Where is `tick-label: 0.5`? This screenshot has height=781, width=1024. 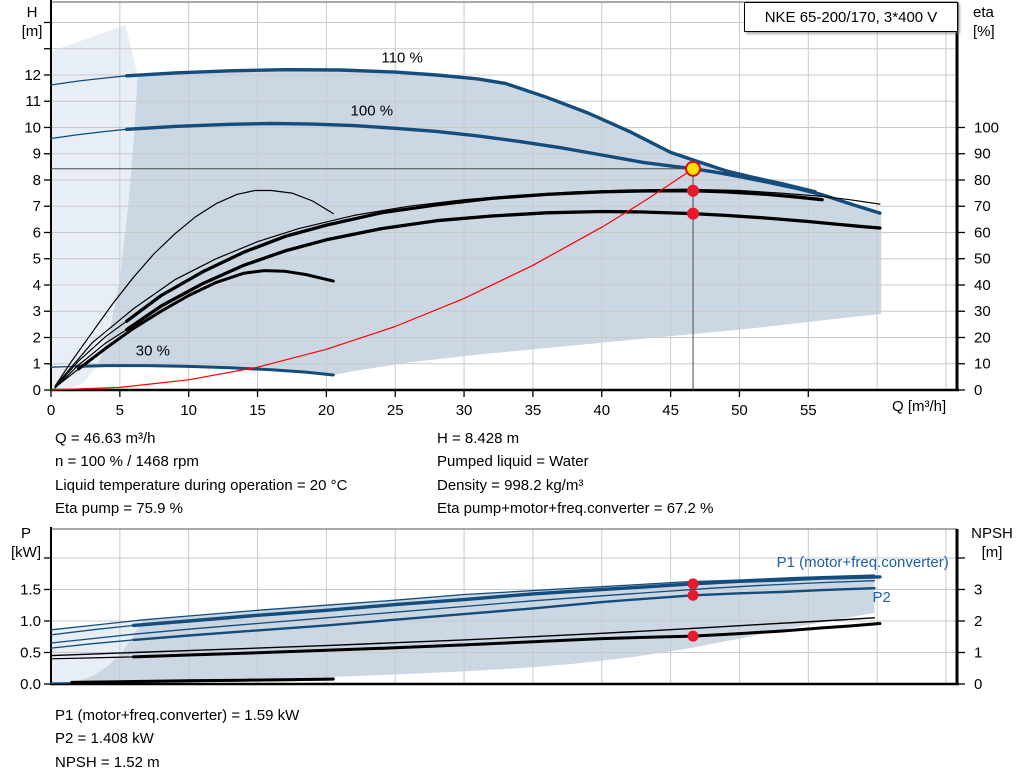 tick-label: 0.5 is located at coordinates (30, 652).